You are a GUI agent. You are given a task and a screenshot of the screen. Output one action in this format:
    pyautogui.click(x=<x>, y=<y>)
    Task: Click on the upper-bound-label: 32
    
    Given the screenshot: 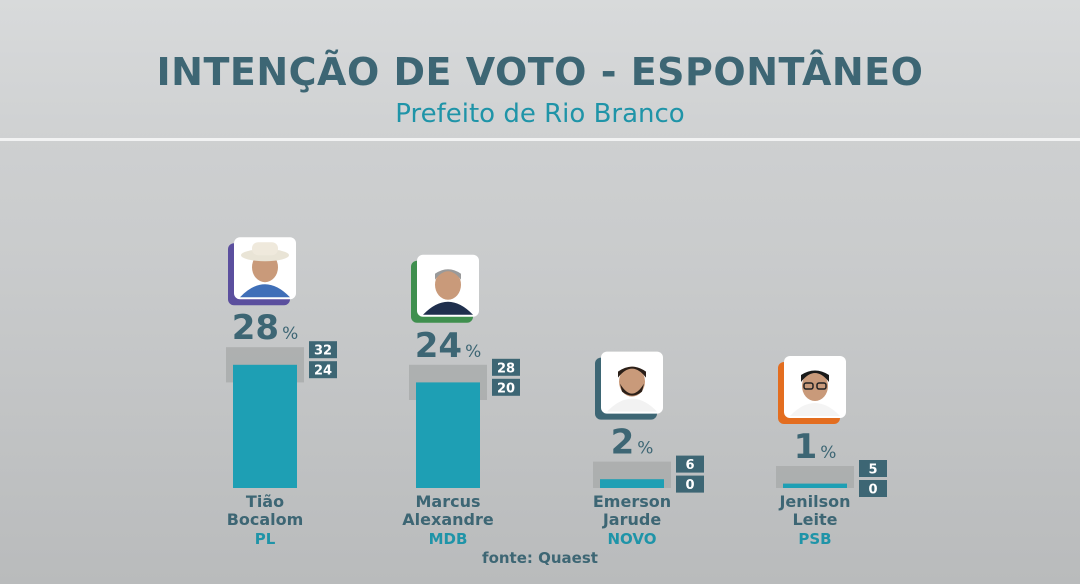 What is the action you would take?
    pyautogui.click(x=323, y=351)
    